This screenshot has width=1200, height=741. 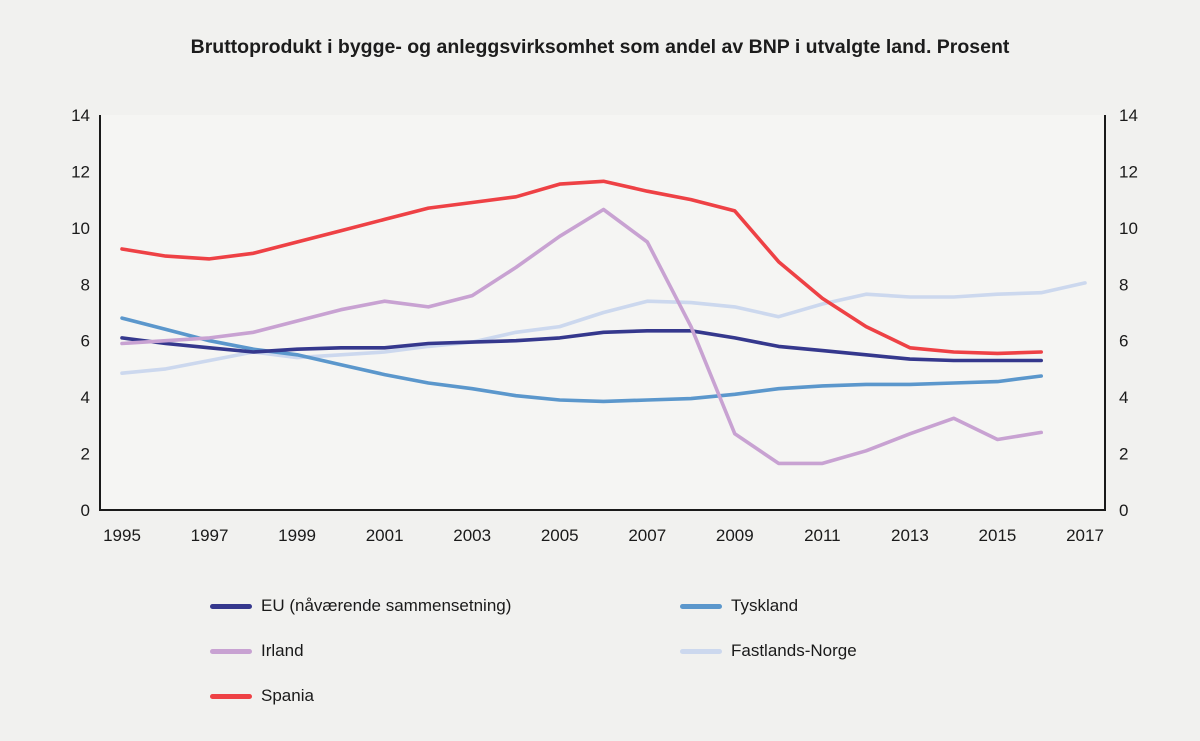 I want to click on legend-label-eu: EU (nåværende sammensetning), so click(x=386, y=605).